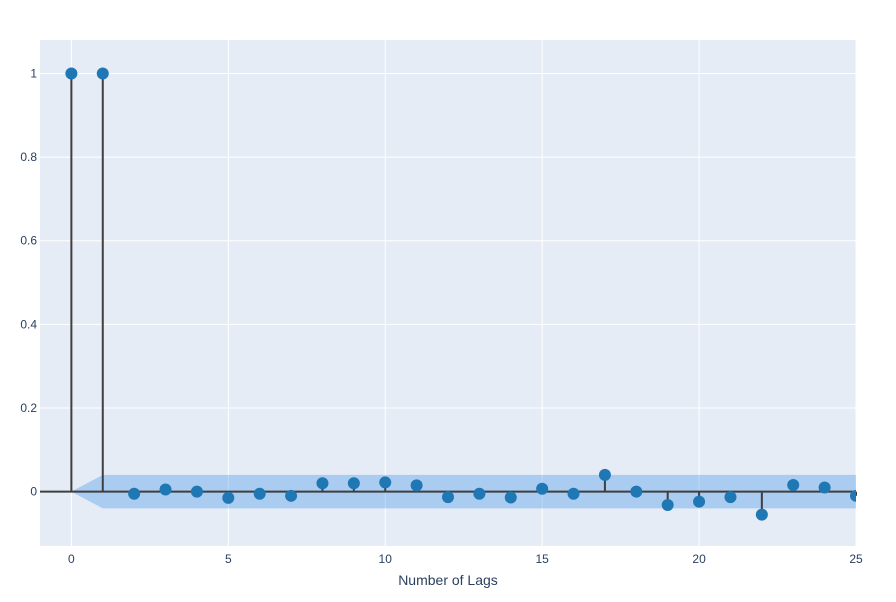  Describe the element at coordinates (228, 559) in the screenshot. I see `x-tick-label: 5` at that location.